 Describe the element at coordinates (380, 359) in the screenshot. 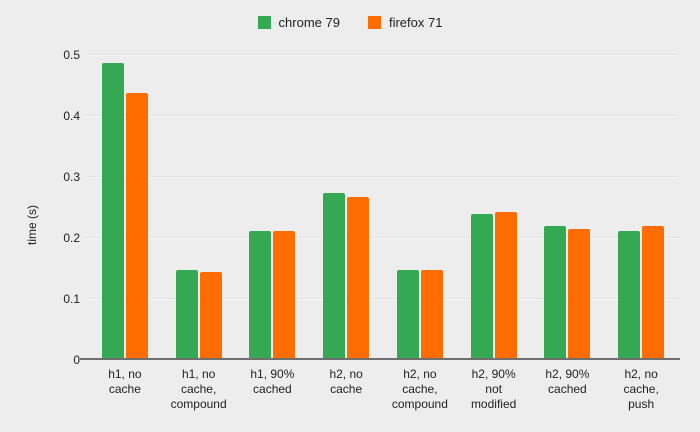

I see `x-axis-line` at that location.